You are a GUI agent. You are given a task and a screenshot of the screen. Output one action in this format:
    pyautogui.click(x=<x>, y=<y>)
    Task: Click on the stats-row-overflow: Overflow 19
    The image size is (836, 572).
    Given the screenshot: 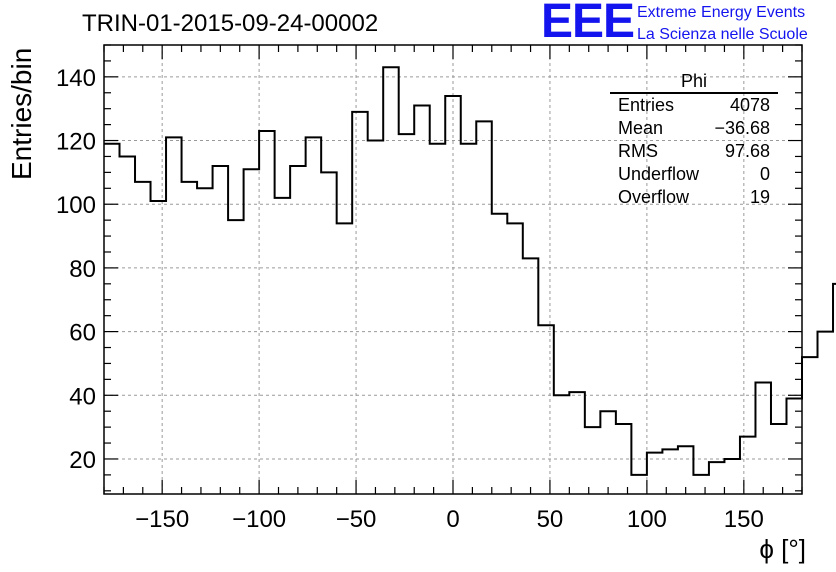 What is the action you would take?
    pyautogui.click(x=694, y=197)
    